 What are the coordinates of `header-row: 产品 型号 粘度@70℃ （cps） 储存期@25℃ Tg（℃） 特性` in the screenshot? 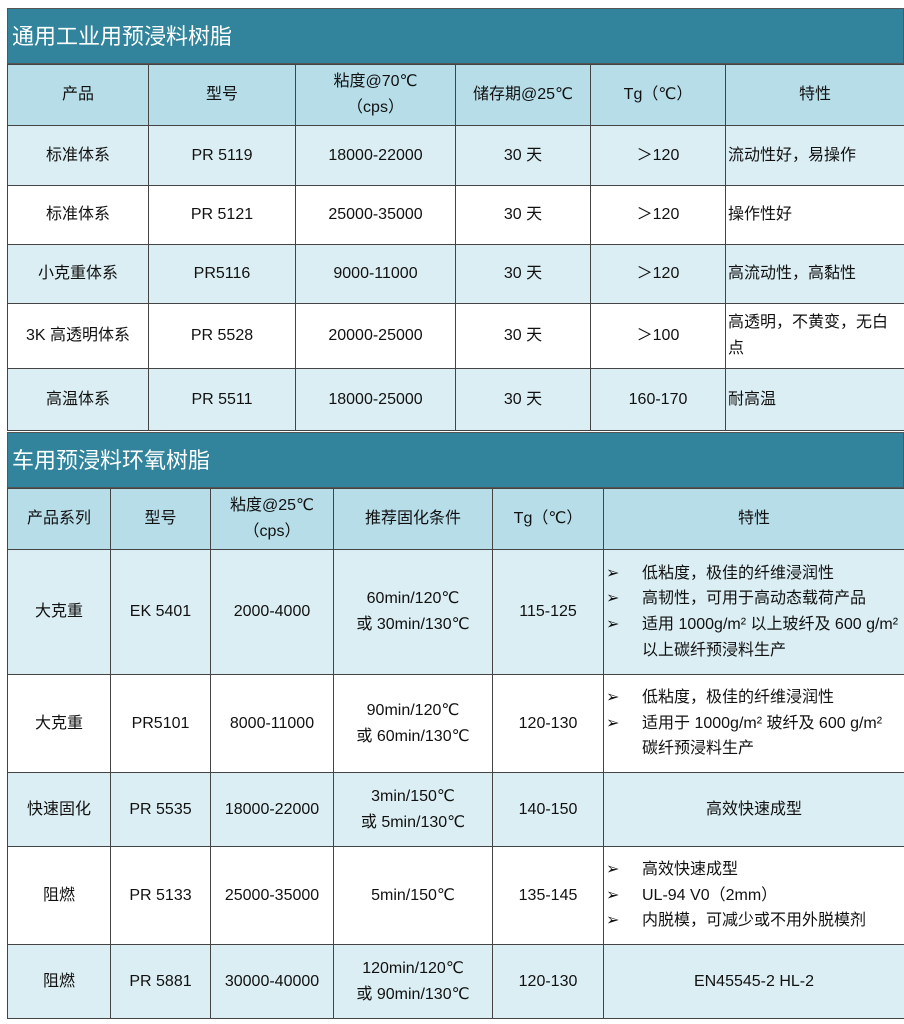 It's located at (455, 95).